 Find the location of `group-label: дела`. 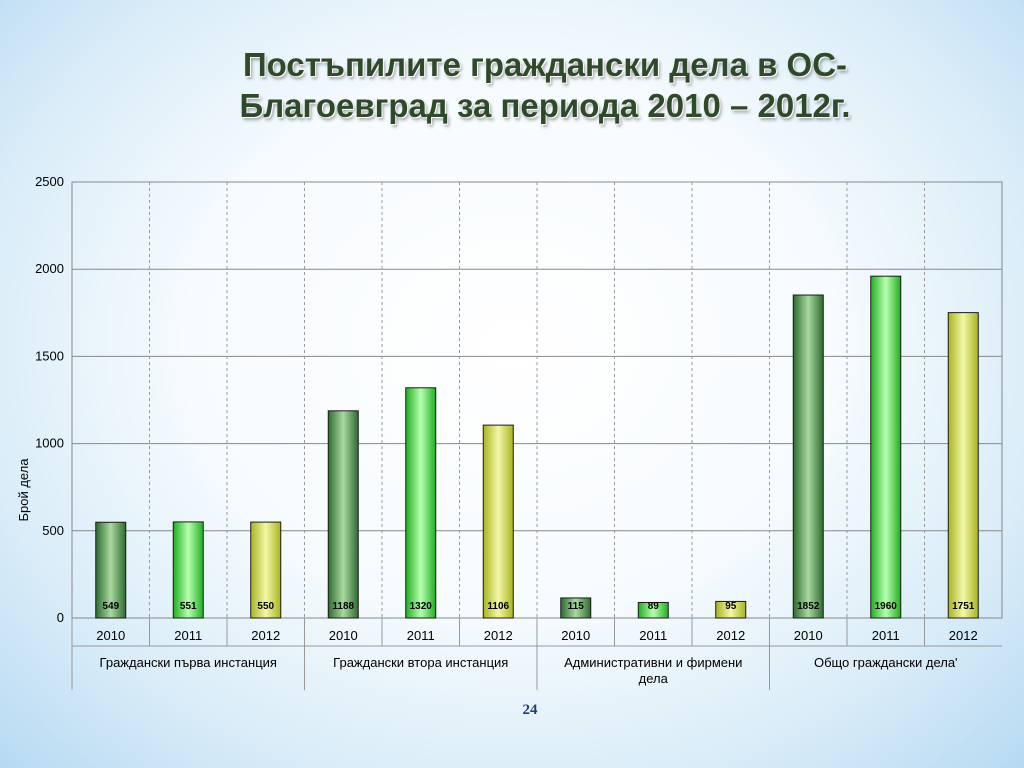

group-label: дела is located at coordinates (654, 678).